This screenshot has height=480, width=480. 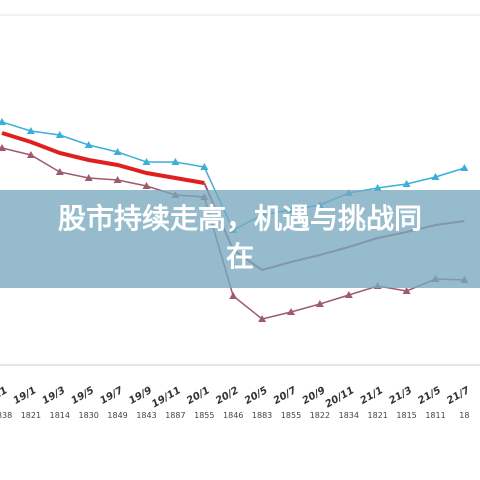 What do you see at coordinates (25, 396) in the screenshot?
I see `x-tick-label: 19/1` at bounding box center [25, 396].